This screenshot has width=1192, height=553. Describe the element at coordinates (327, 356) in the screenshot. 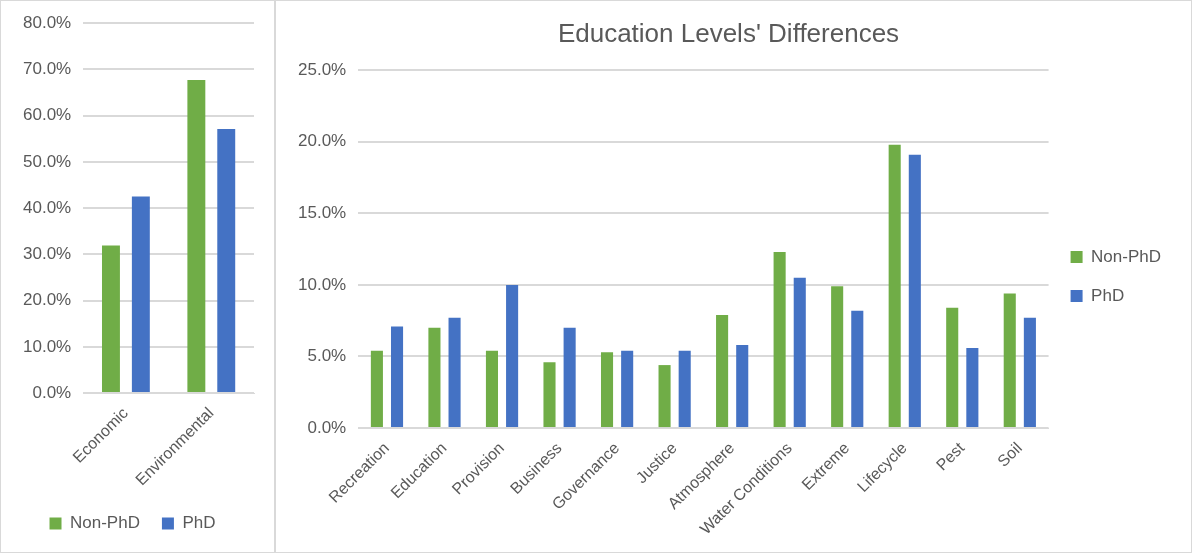

I see `y-tick-label: 5.0%` at that location.